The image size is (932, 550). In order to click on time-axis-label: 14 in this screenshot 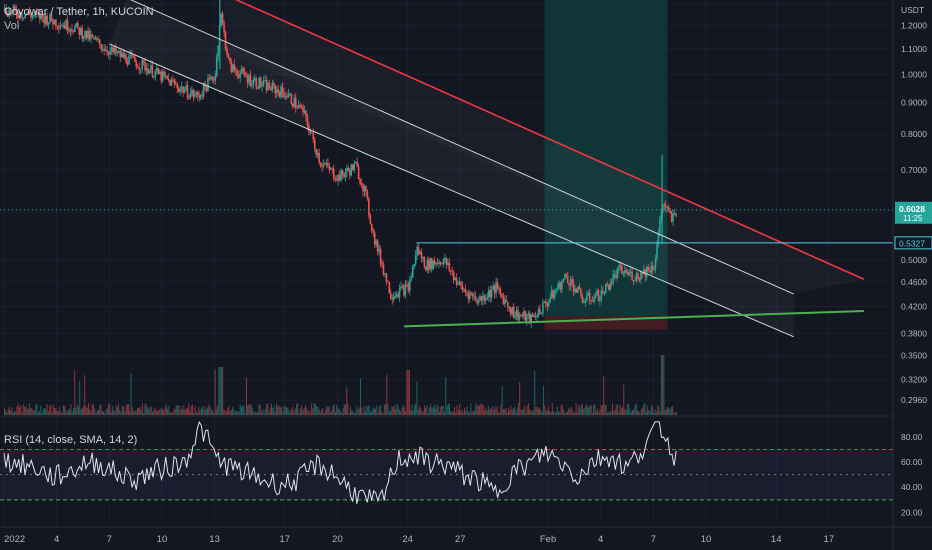, I will do `click(776, 539)`.